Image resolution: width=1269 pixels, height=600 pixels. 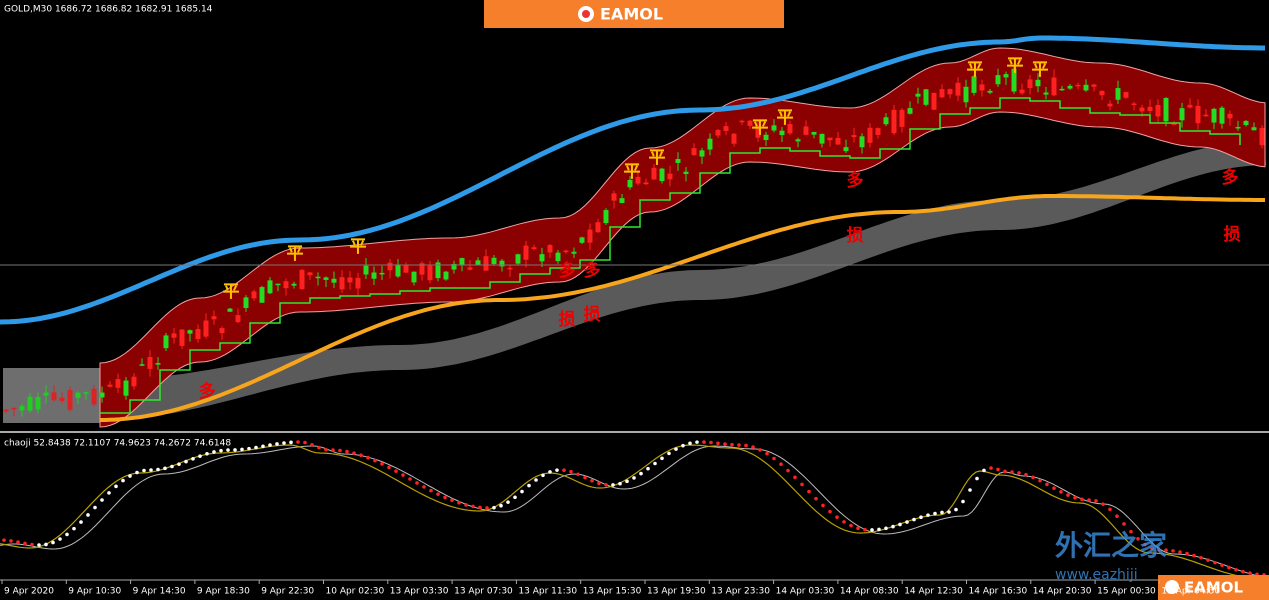 I want to click on x-tick-label: 13 Apr 11:30, so click(x=547, y=592).